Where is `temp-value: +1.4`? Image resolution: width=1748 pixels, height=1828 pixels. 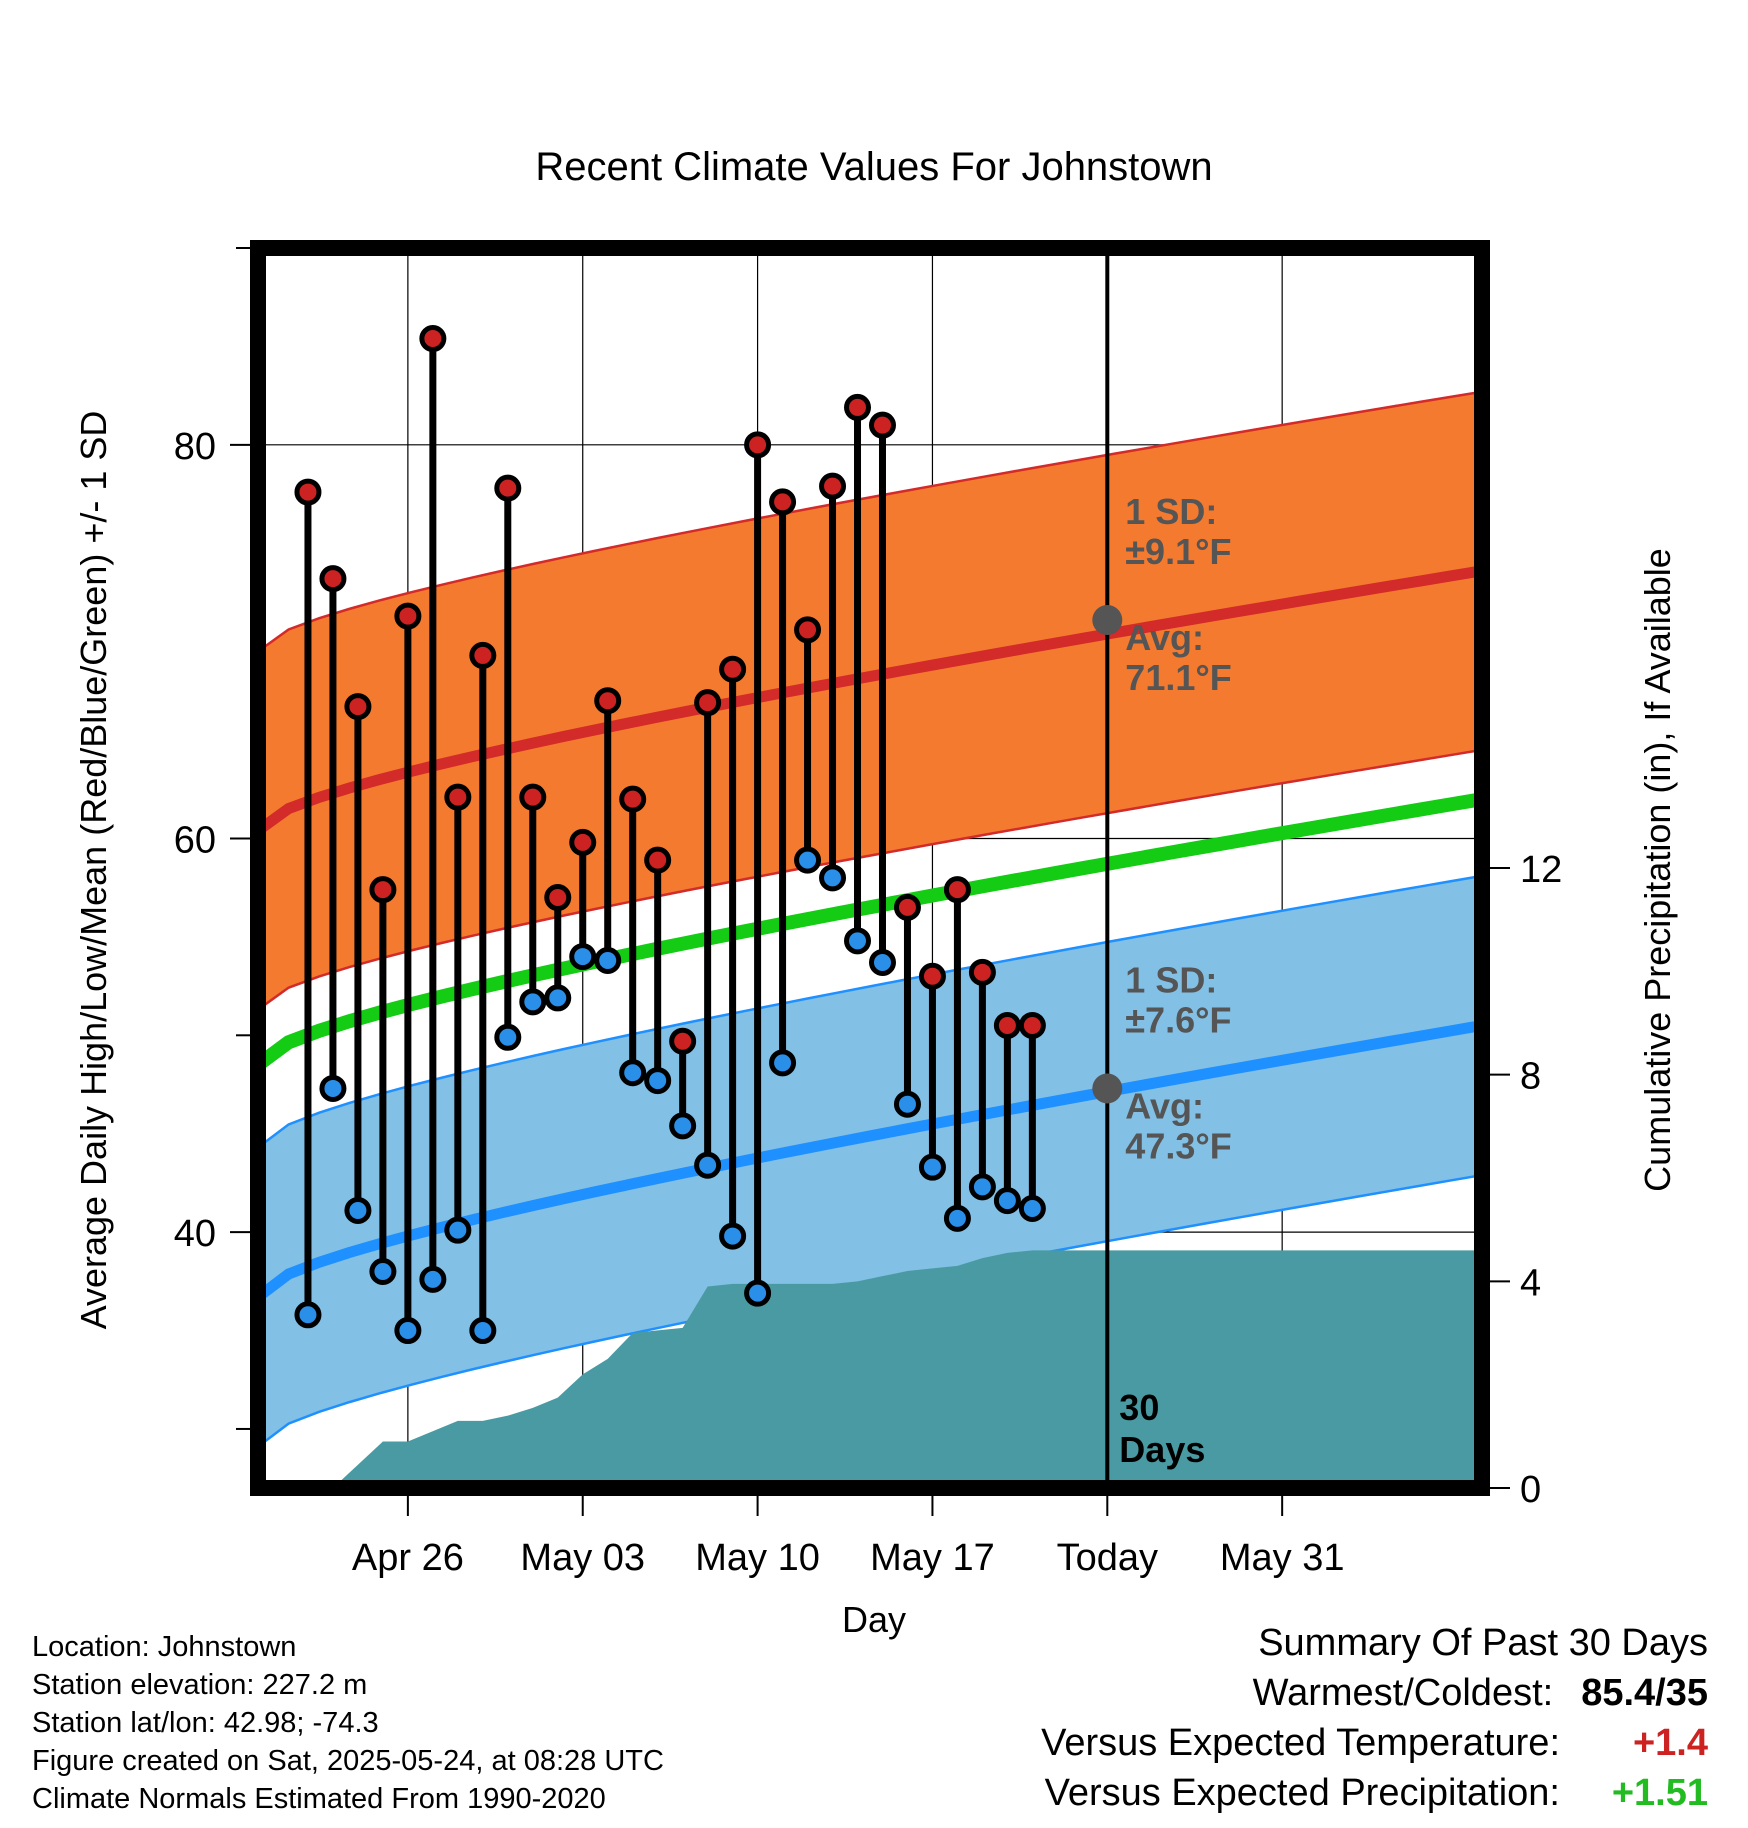 temp-value: +1.4 is located at coordinates (1670, 1743).